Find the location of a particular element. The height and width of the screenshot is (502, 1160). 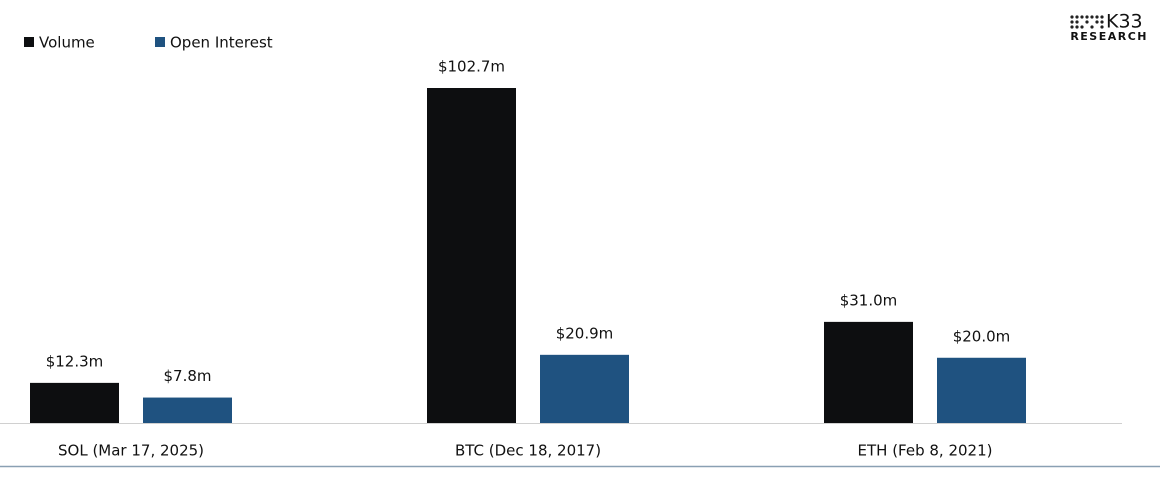

value-label: $102.7m is located at coordinates (471, 67).